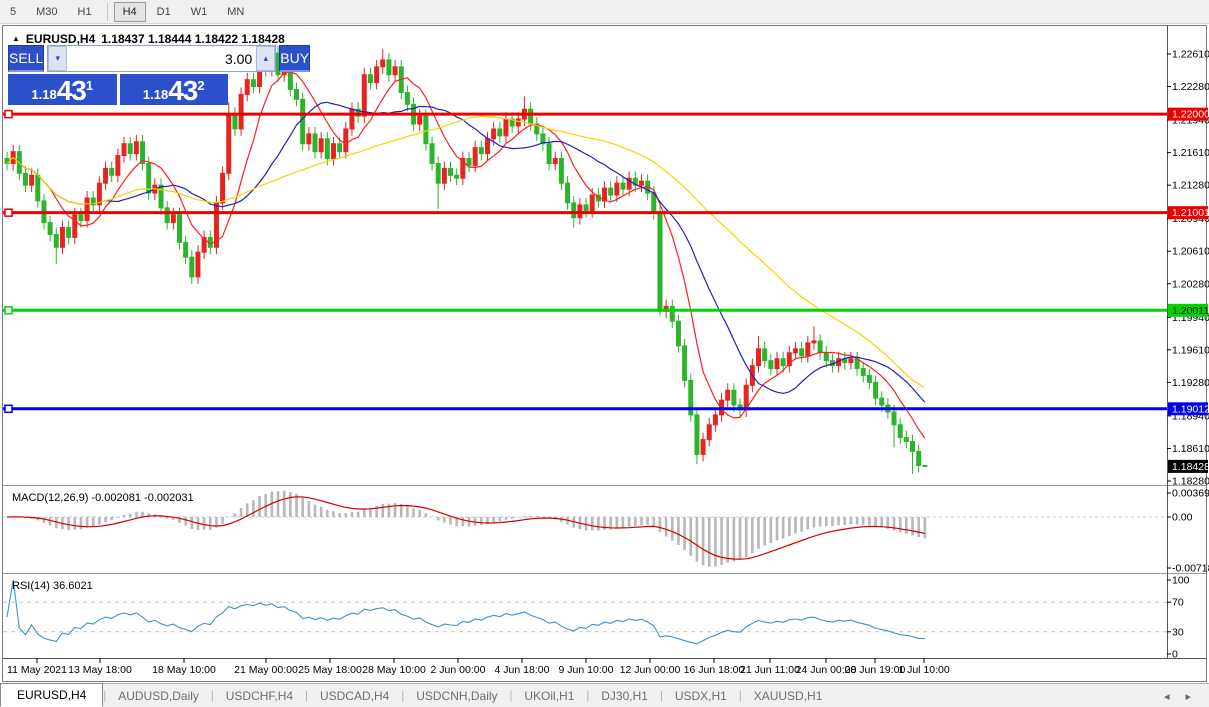 Image resolution: width=1209 pixels, height=707 pixels. Describe the element at coordinates (52, 695) in the screenshot. I see `tab-eurusd-h4: EURUSD,H4` at that location.